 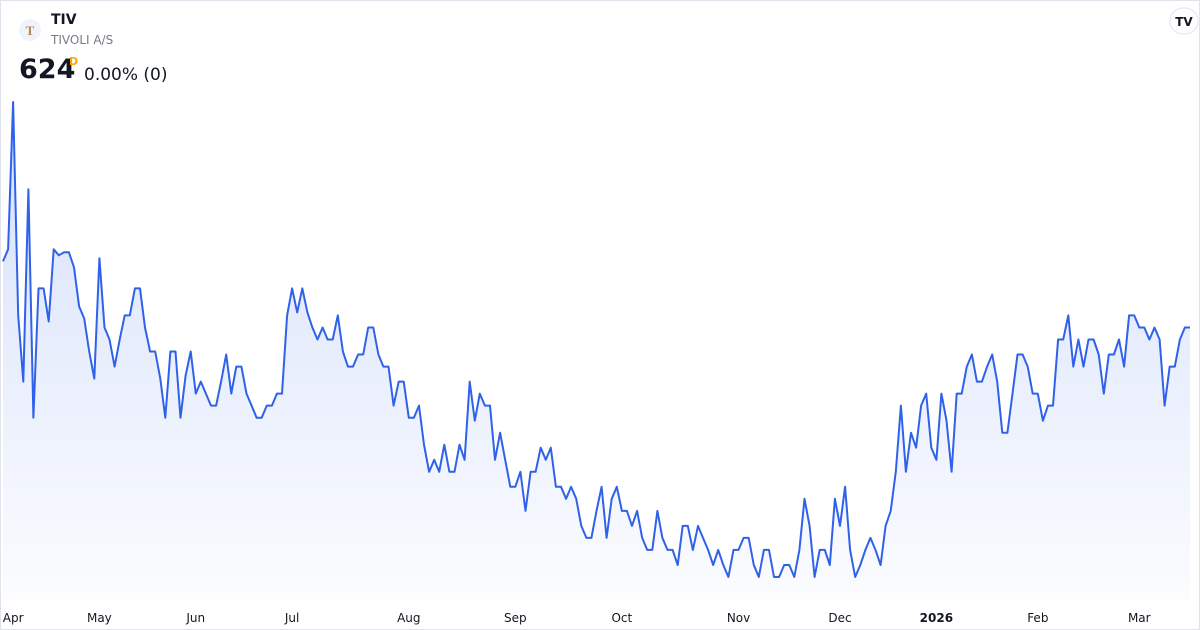 I want to click on price: 624, so click(x=47, y=69).